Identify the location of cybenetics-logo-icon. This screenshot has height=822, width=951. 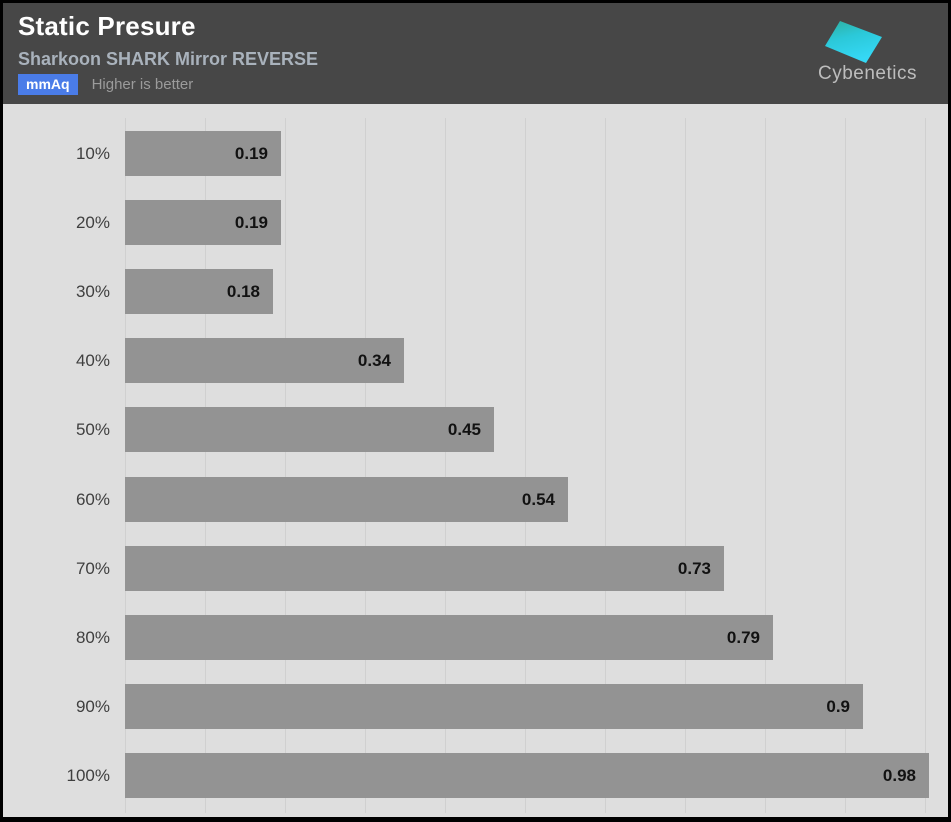
(853, 42).